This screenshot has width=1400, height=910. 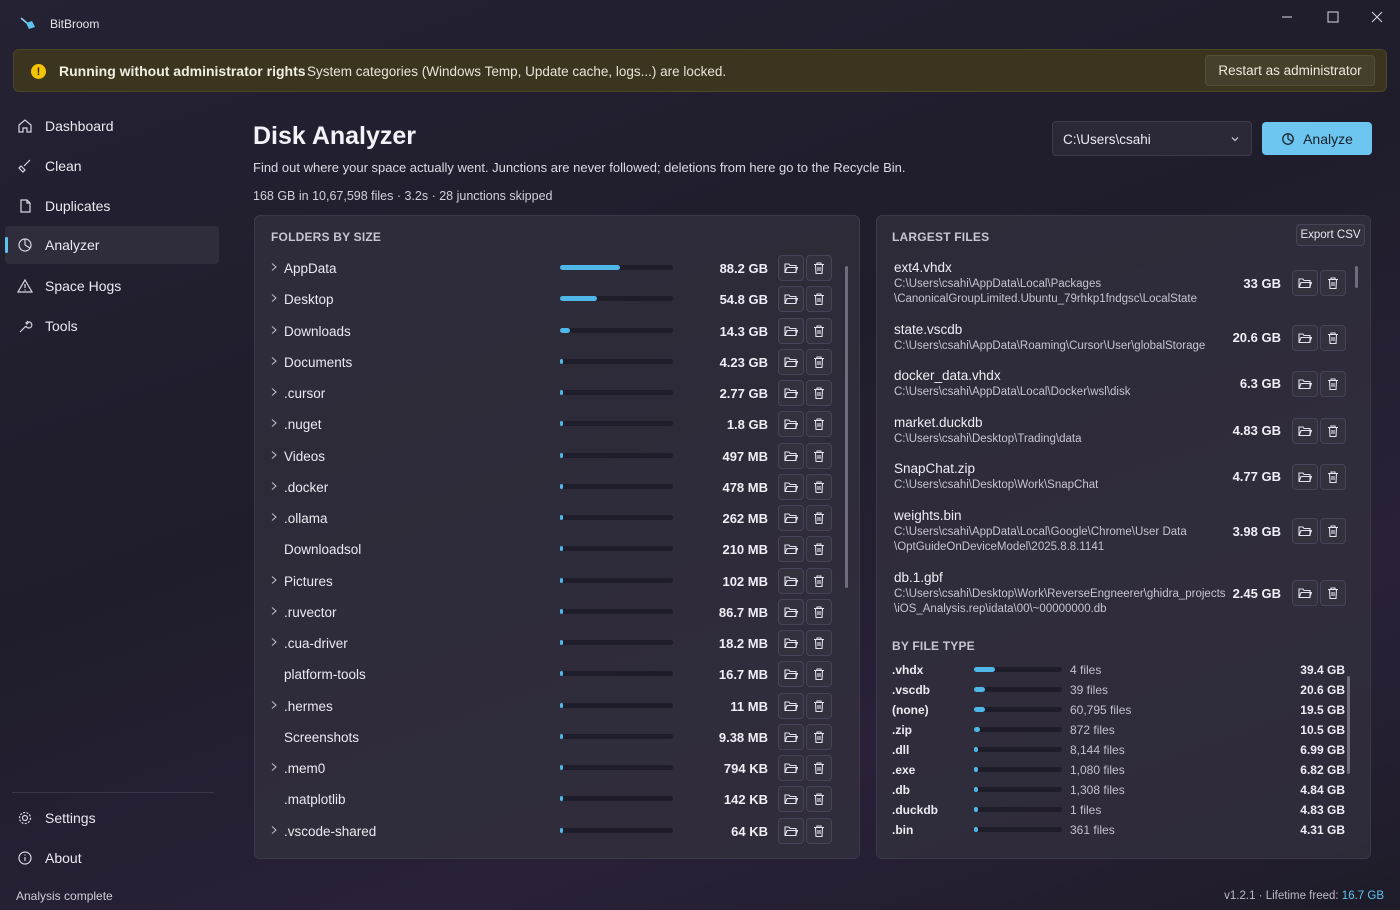 I want to click on folder-row: Pictures 102 MB, so click(x=550, y=581).